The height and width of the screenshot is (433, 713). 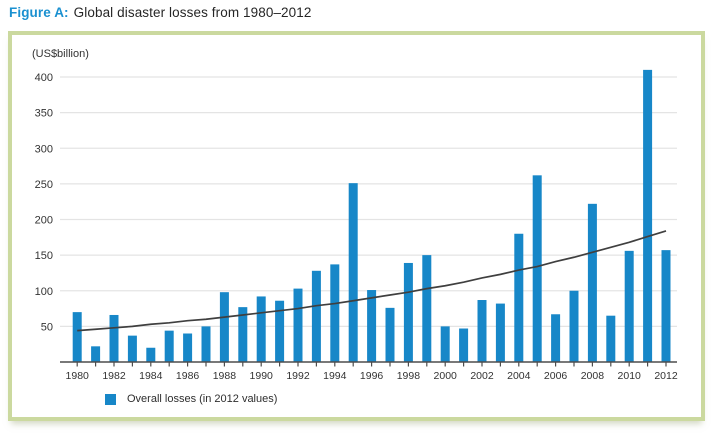 What do you see at coordinates (44, 292) in the screenshot?
I see `y-tick-label-100: 100` at bounding box center [44, 292].